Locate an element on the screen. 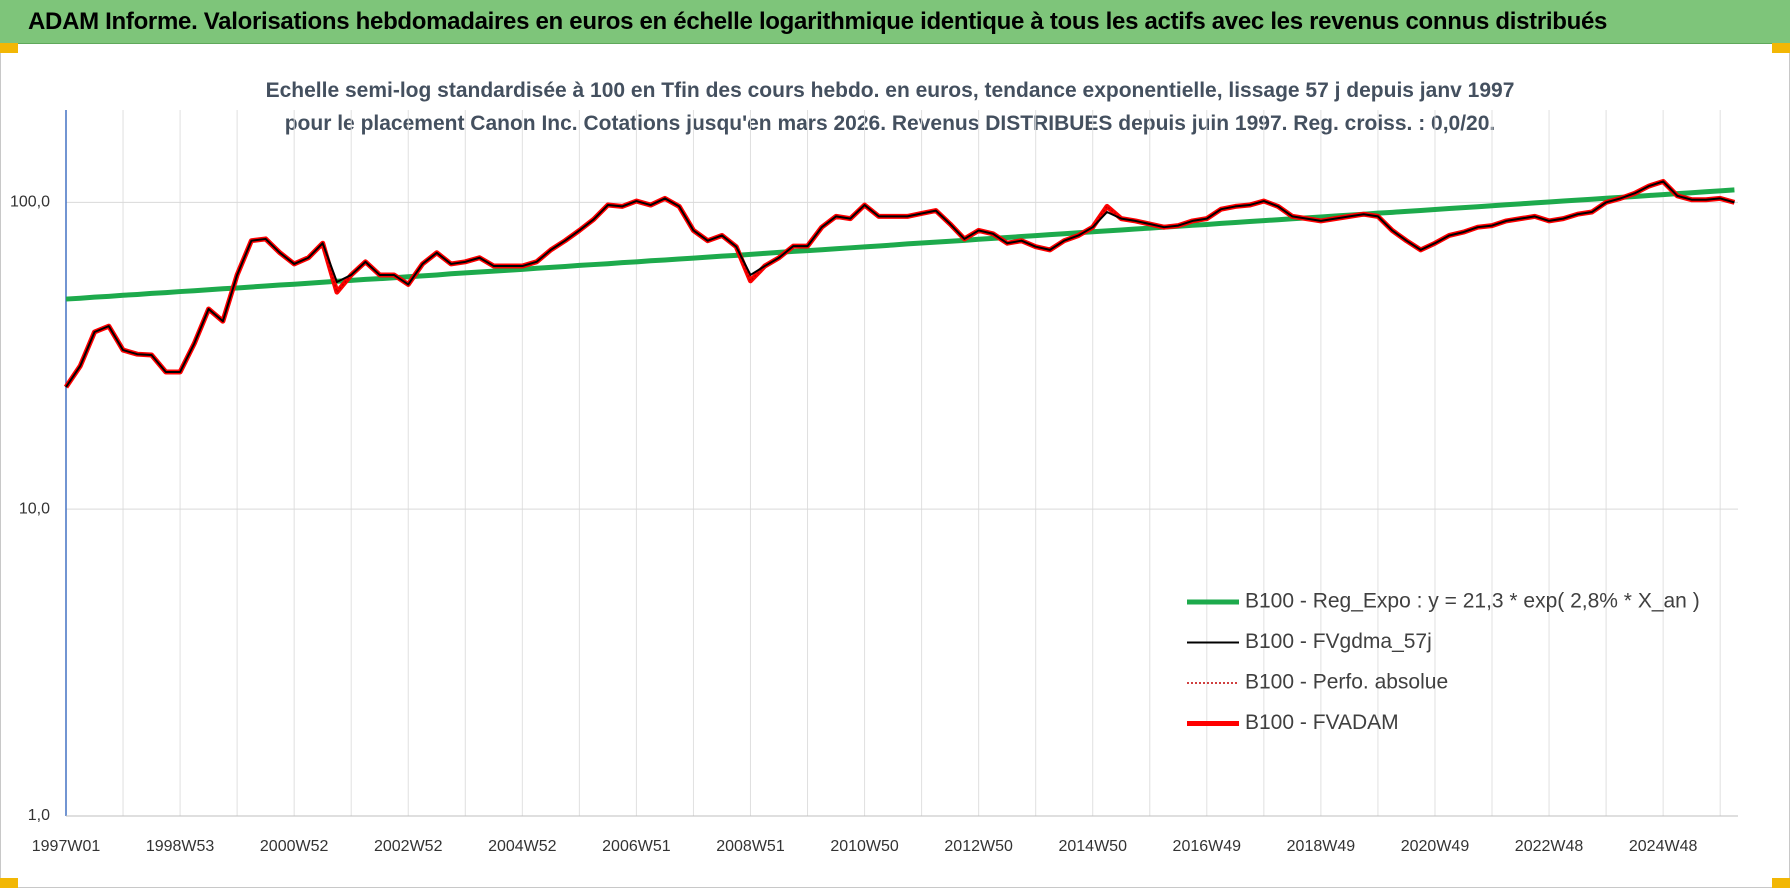 This screenshot has height=888, width=1790. legend-label: B100 - FVgdma_57j is located at coordinates (1338, 641).